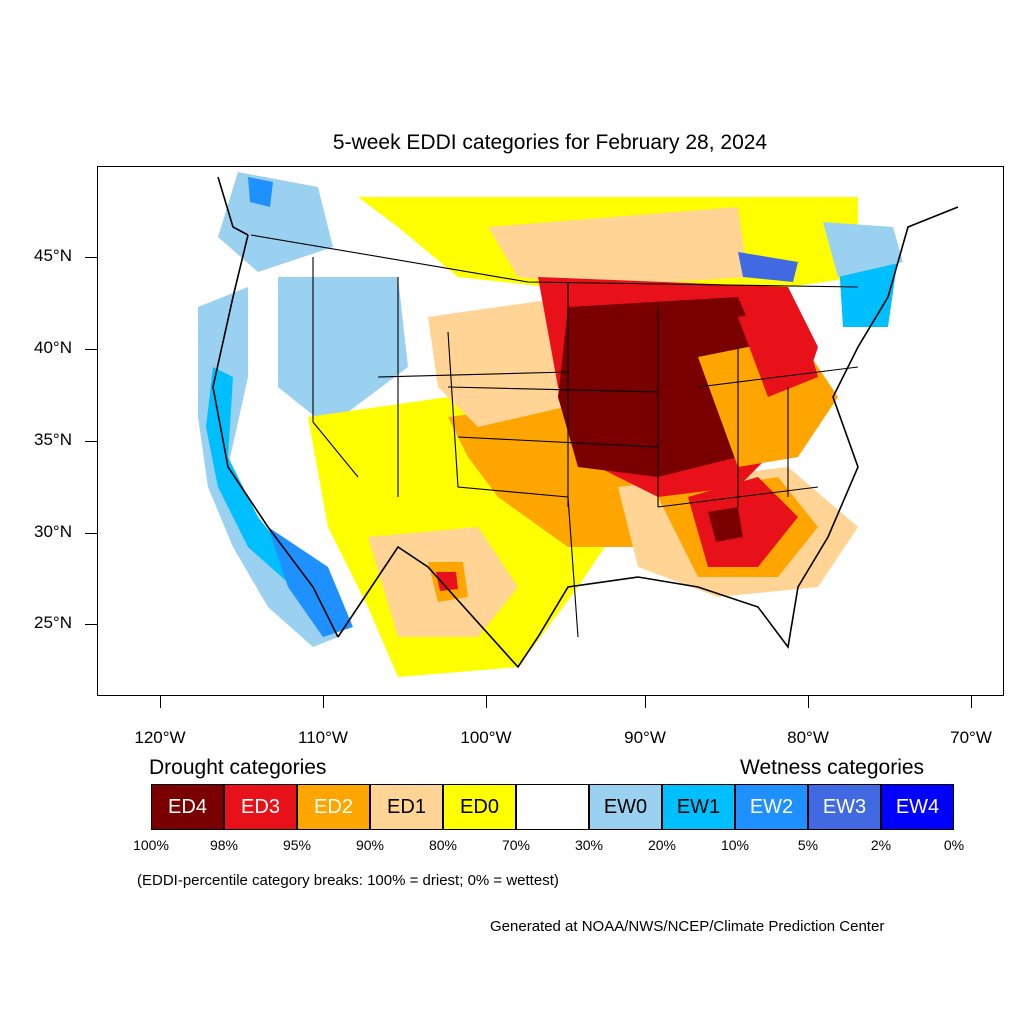 Image resolution: width=1024 pixels, height=1024 pixels. Describe the element at coordinates (771, 807) in the screenshot. I see `legend-box-ew2: EW2` at that location.